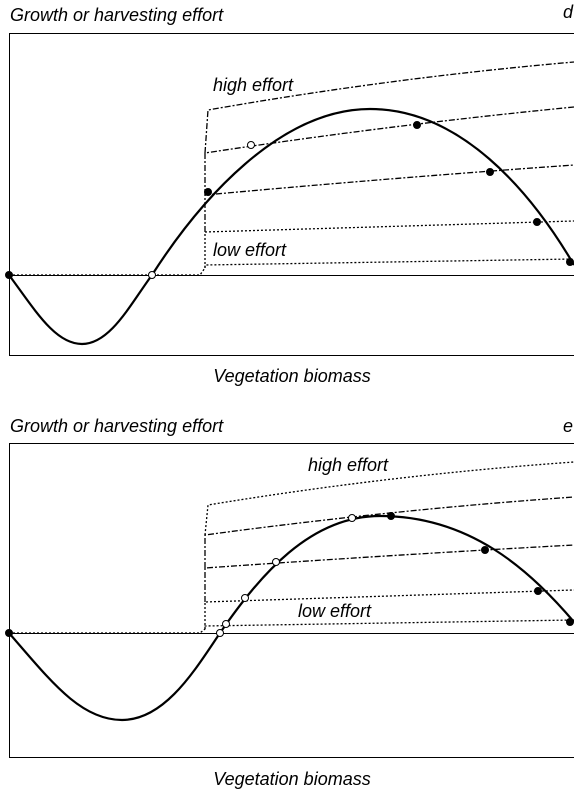  Describe the element at coordinates (568, 12) in the screenshot. I see `panel-letter: d` at that location.